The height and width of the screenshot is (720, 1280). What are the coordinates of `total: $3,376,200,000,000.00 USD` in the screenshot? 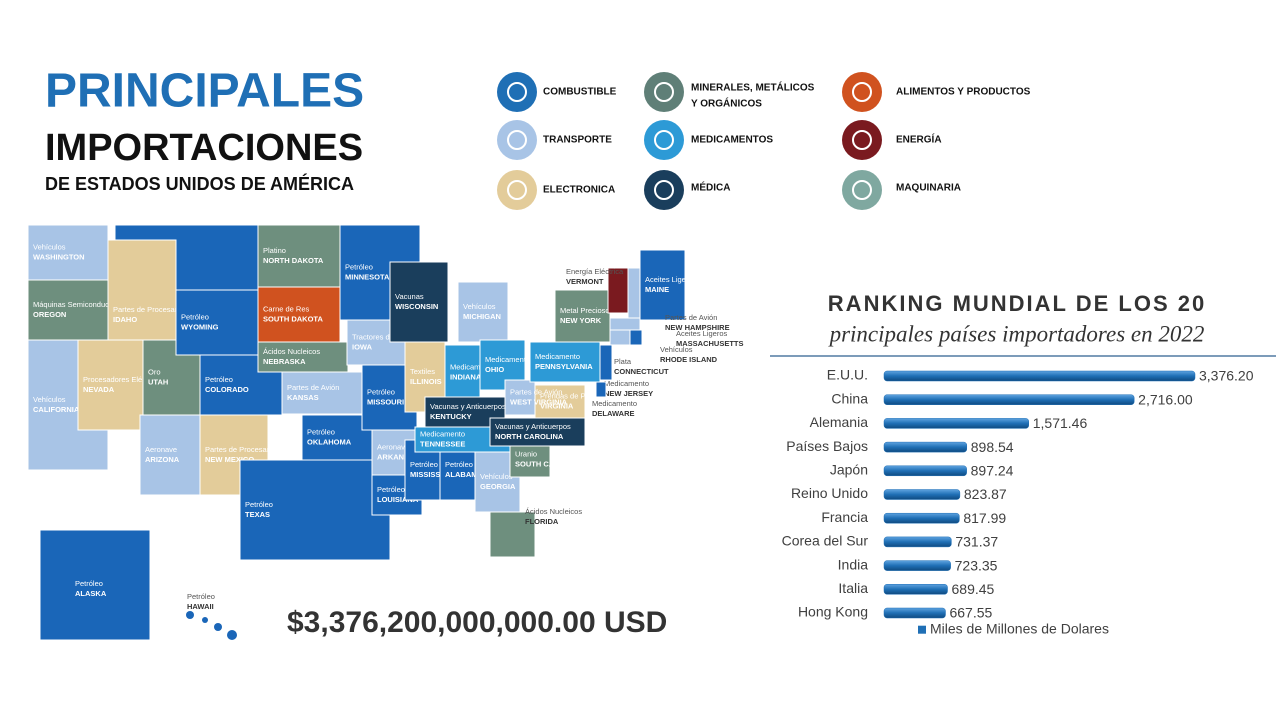 It's located at (477, 622).